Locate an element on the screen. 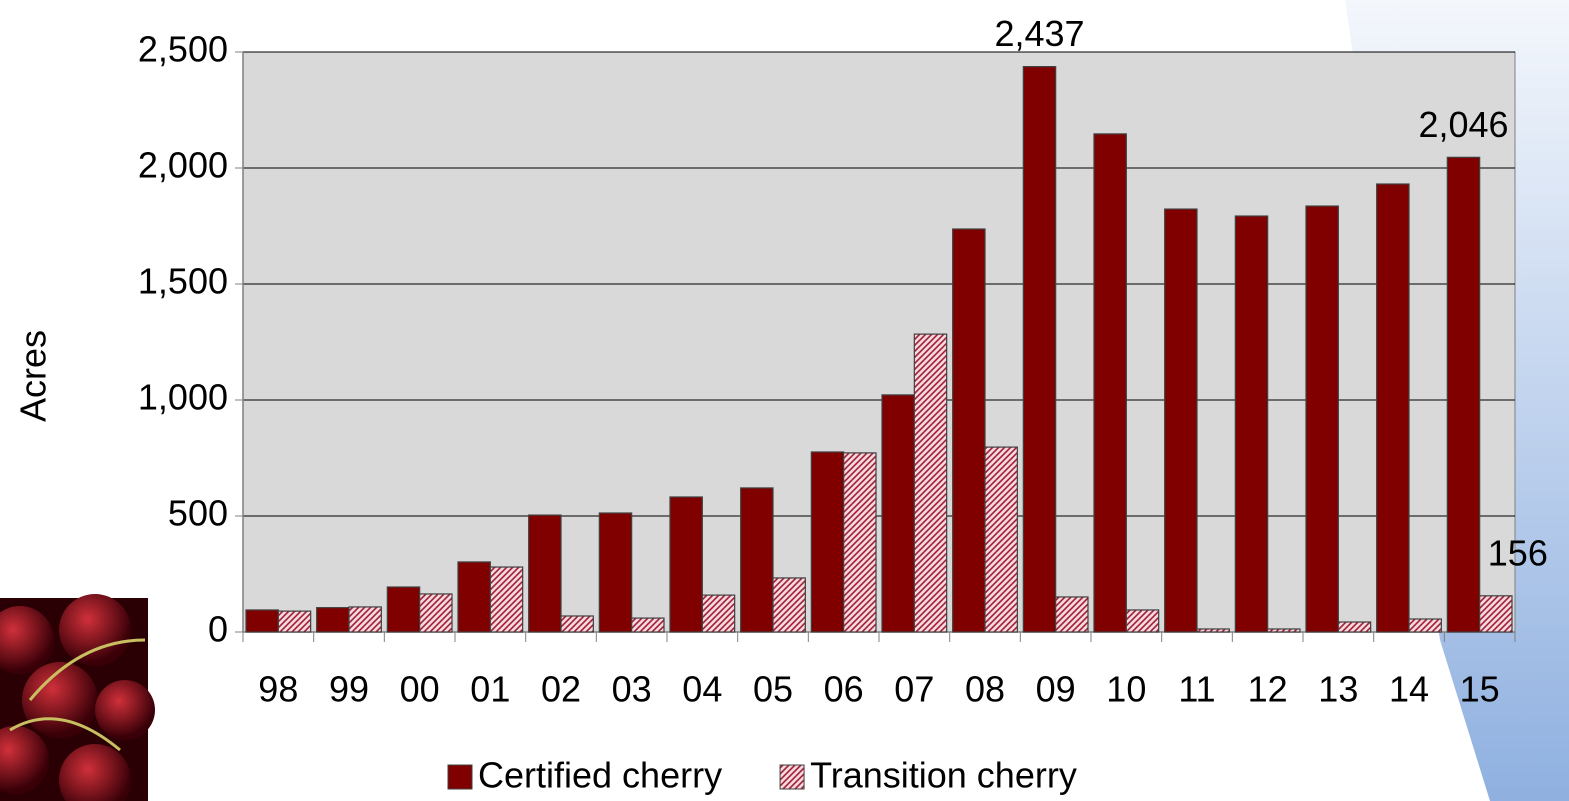  y-tick-label: 0 is located at coordinates (218, 629).